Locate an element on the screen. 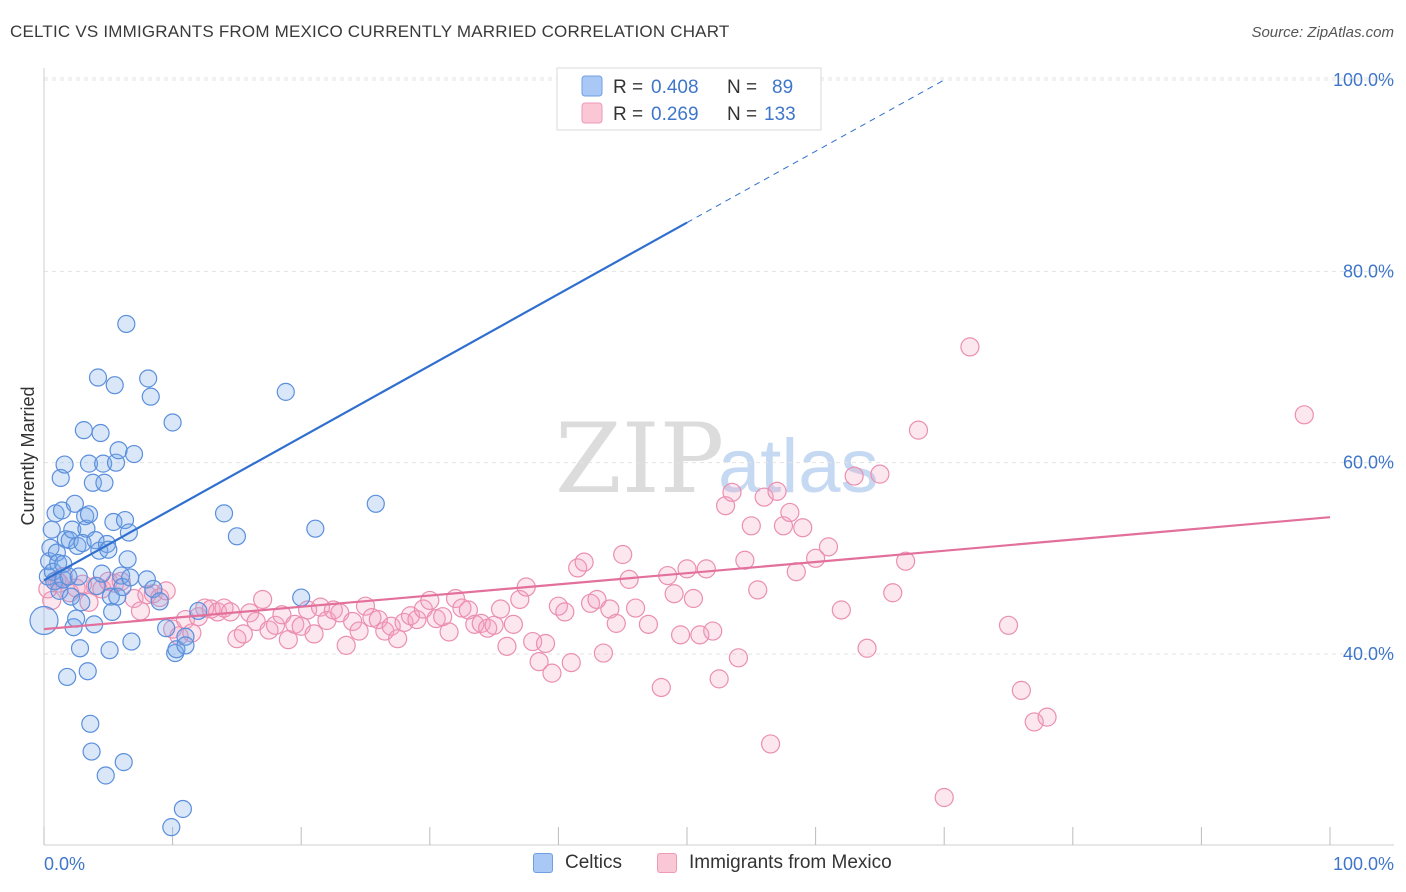  legend-r-value-2: 0.269 is located at coordinates (675, 114).